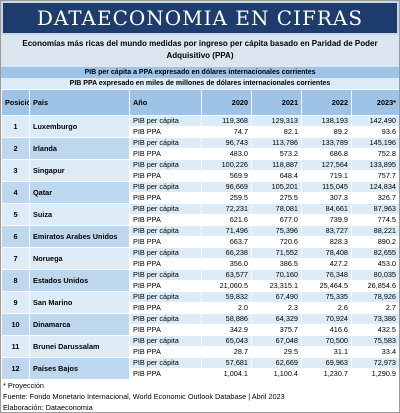 This screenshot has width=400, height=413. I want to click on cell-value: 23,315.1, so click(276, 286).